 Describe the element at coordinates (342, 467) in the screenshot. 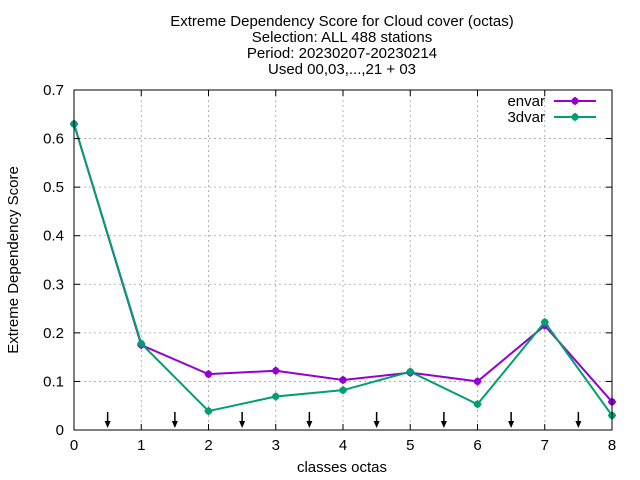

I see `x-axis-label: classes octas` at that location.